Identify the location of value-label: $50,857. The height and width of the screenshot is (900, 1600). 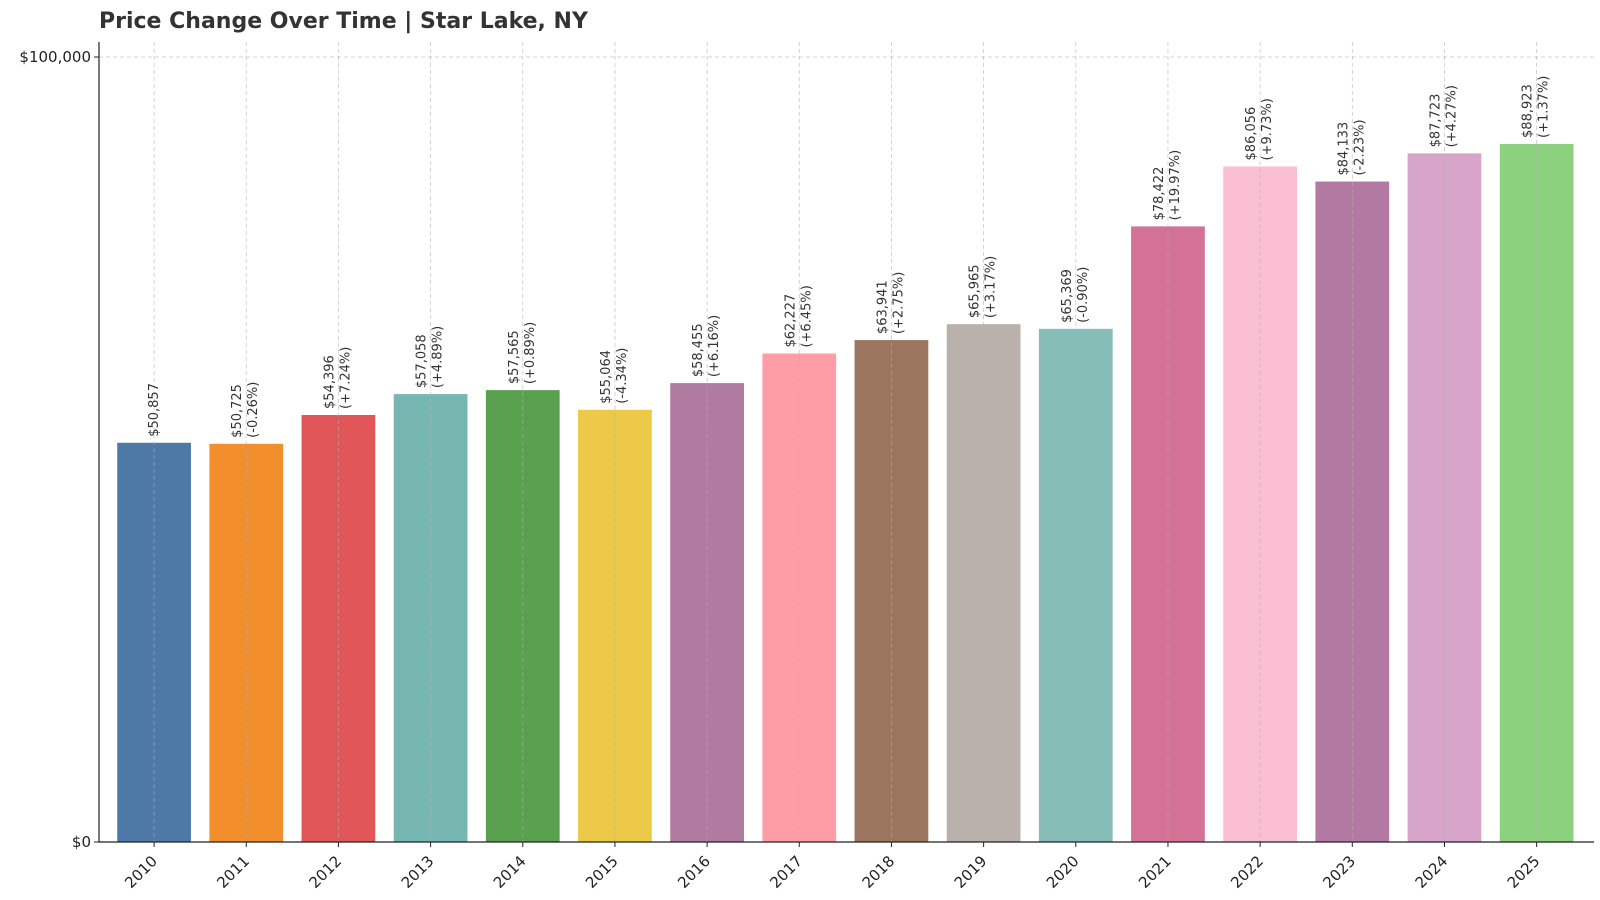
(154, 410).